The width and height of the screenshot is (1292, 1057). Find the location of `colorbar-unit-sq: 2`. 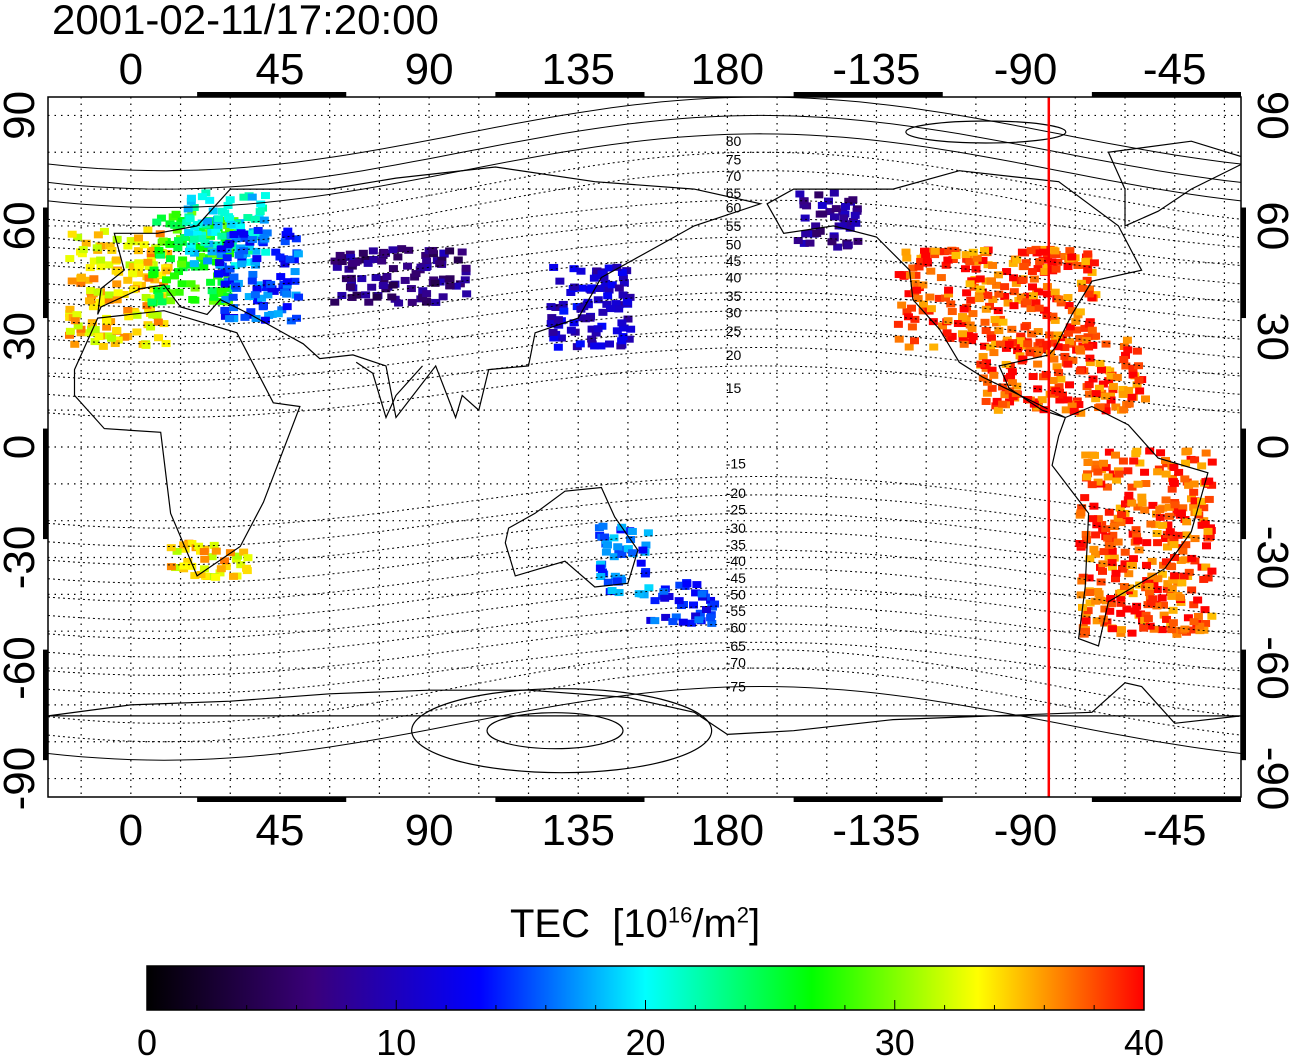

colorbar-unit-sq: 2 is located at coordinates (743, 915).